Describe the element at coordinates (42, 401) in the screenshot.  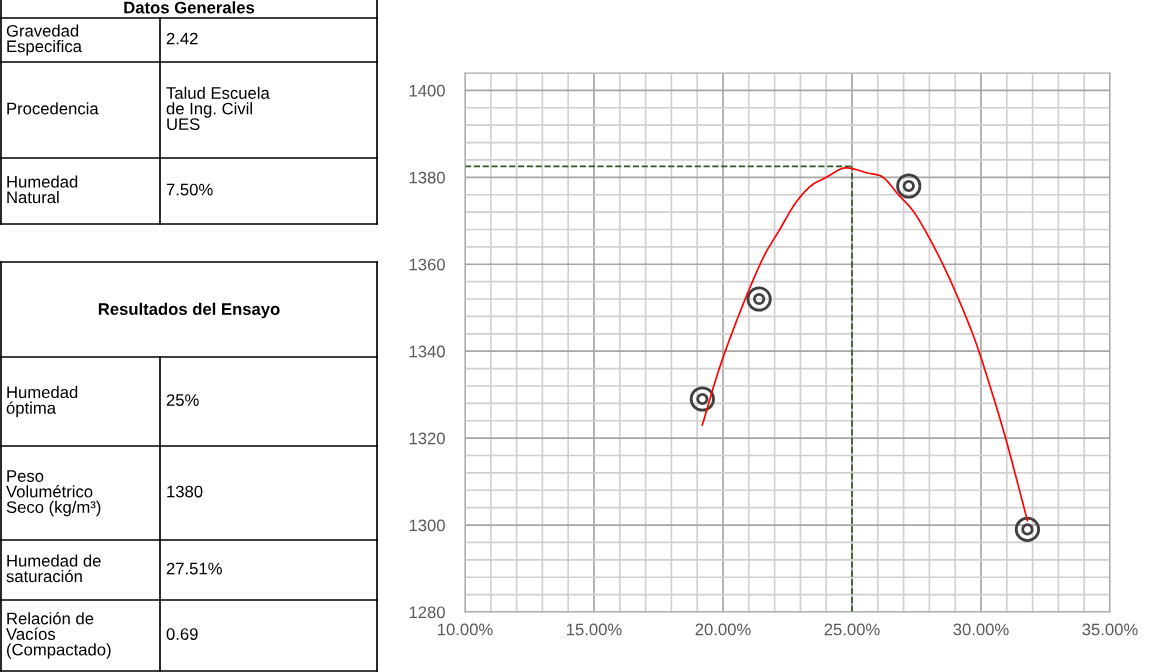
I see `text: Humedad óptima` at that location.